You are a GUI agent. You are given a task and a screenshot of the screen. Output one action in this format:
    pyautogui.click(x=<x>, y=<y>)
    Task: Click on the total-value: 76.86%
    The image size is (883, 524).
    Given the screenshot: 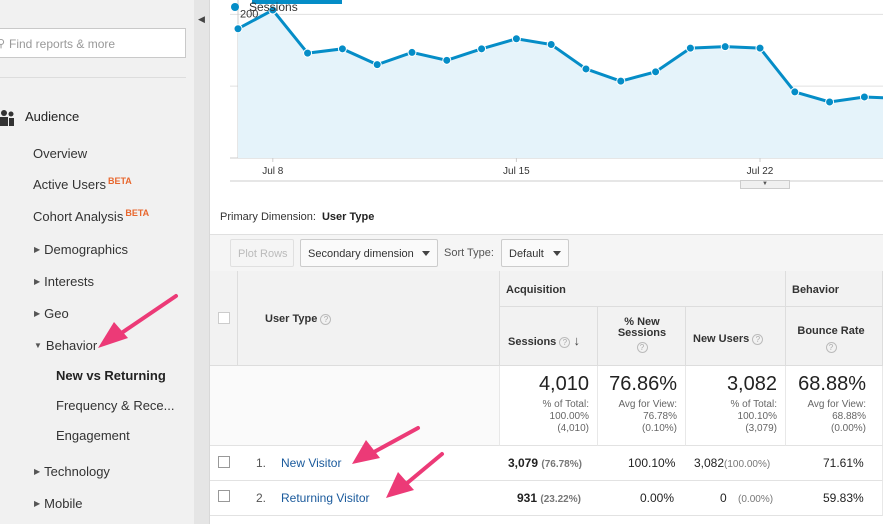 What is the action you would take?
    pyautogui.click(x=643, y=384)
    